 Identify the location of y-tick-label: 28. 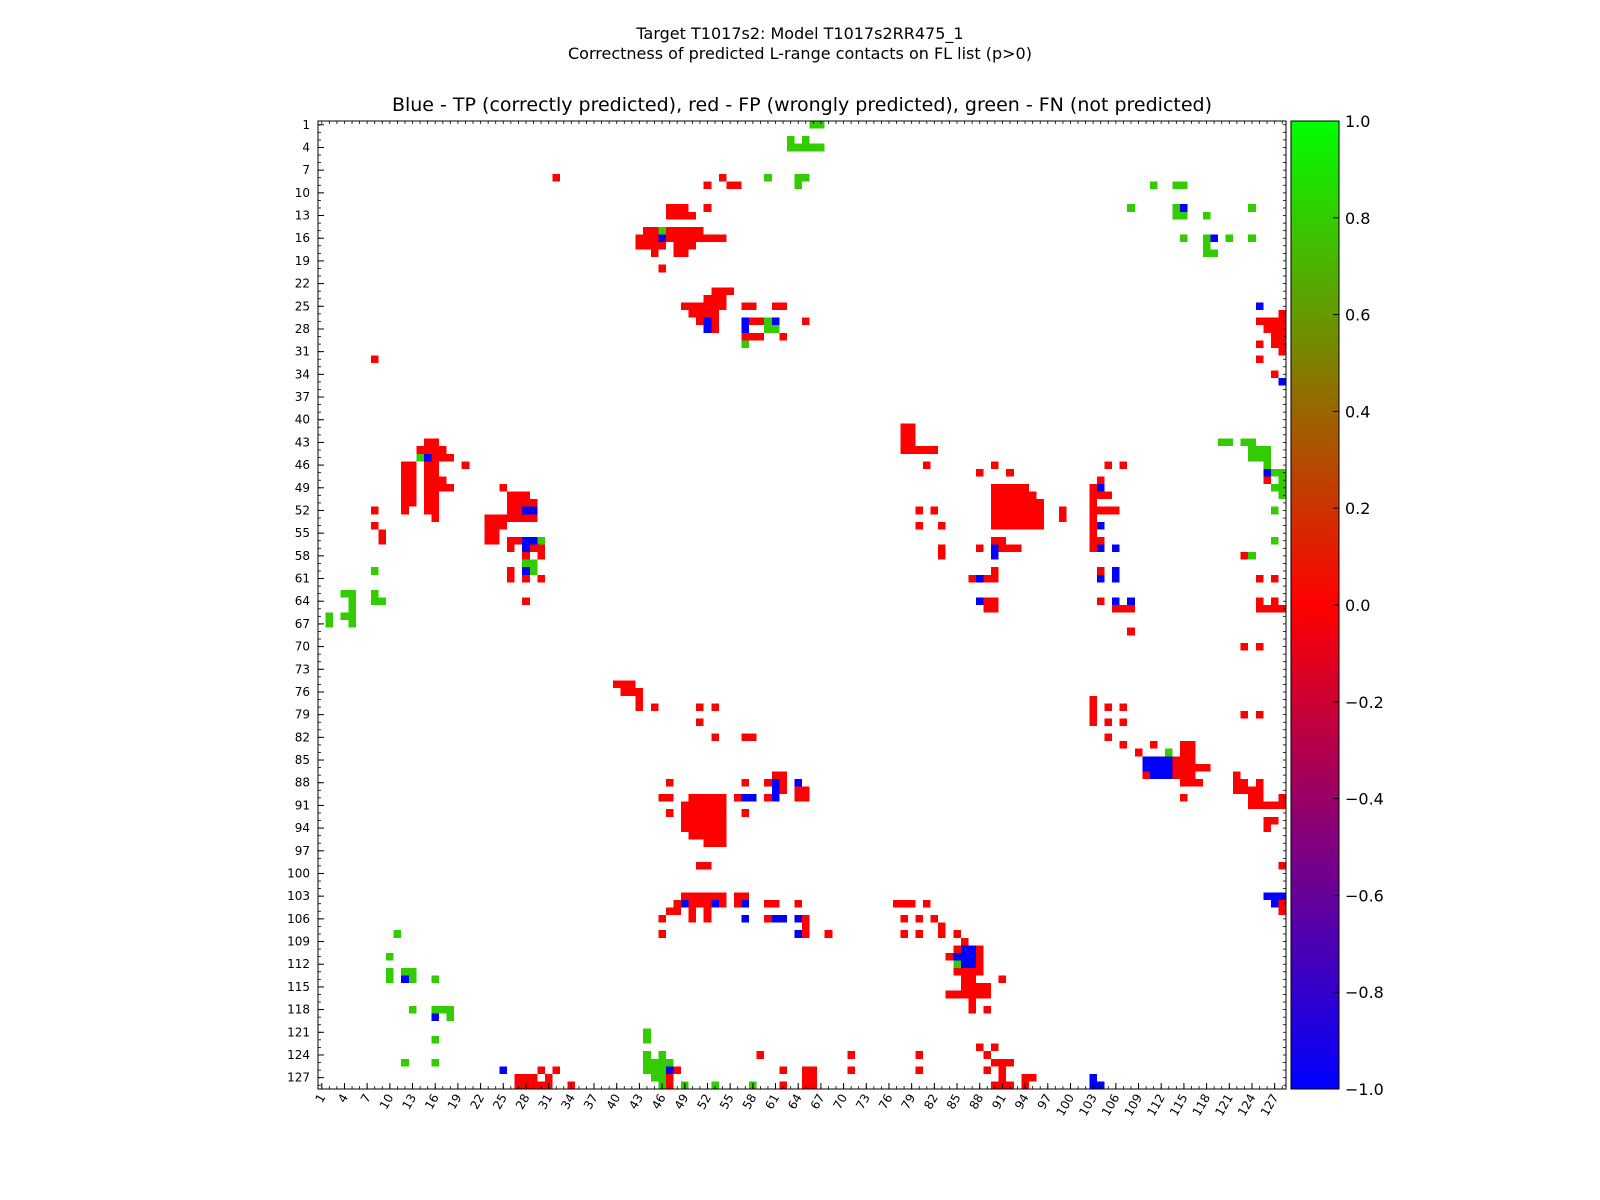
(302, 329).